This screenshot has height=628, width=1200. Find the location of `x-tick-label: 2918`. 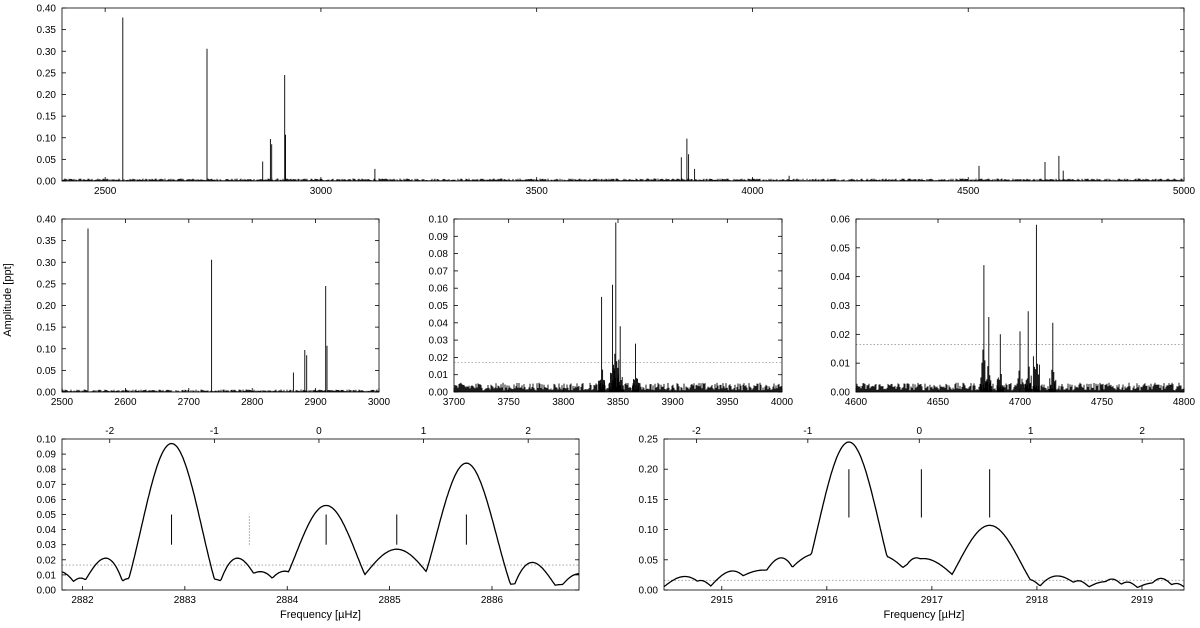

x-tick-label: 2918 is located at coordinates (1037, 600).